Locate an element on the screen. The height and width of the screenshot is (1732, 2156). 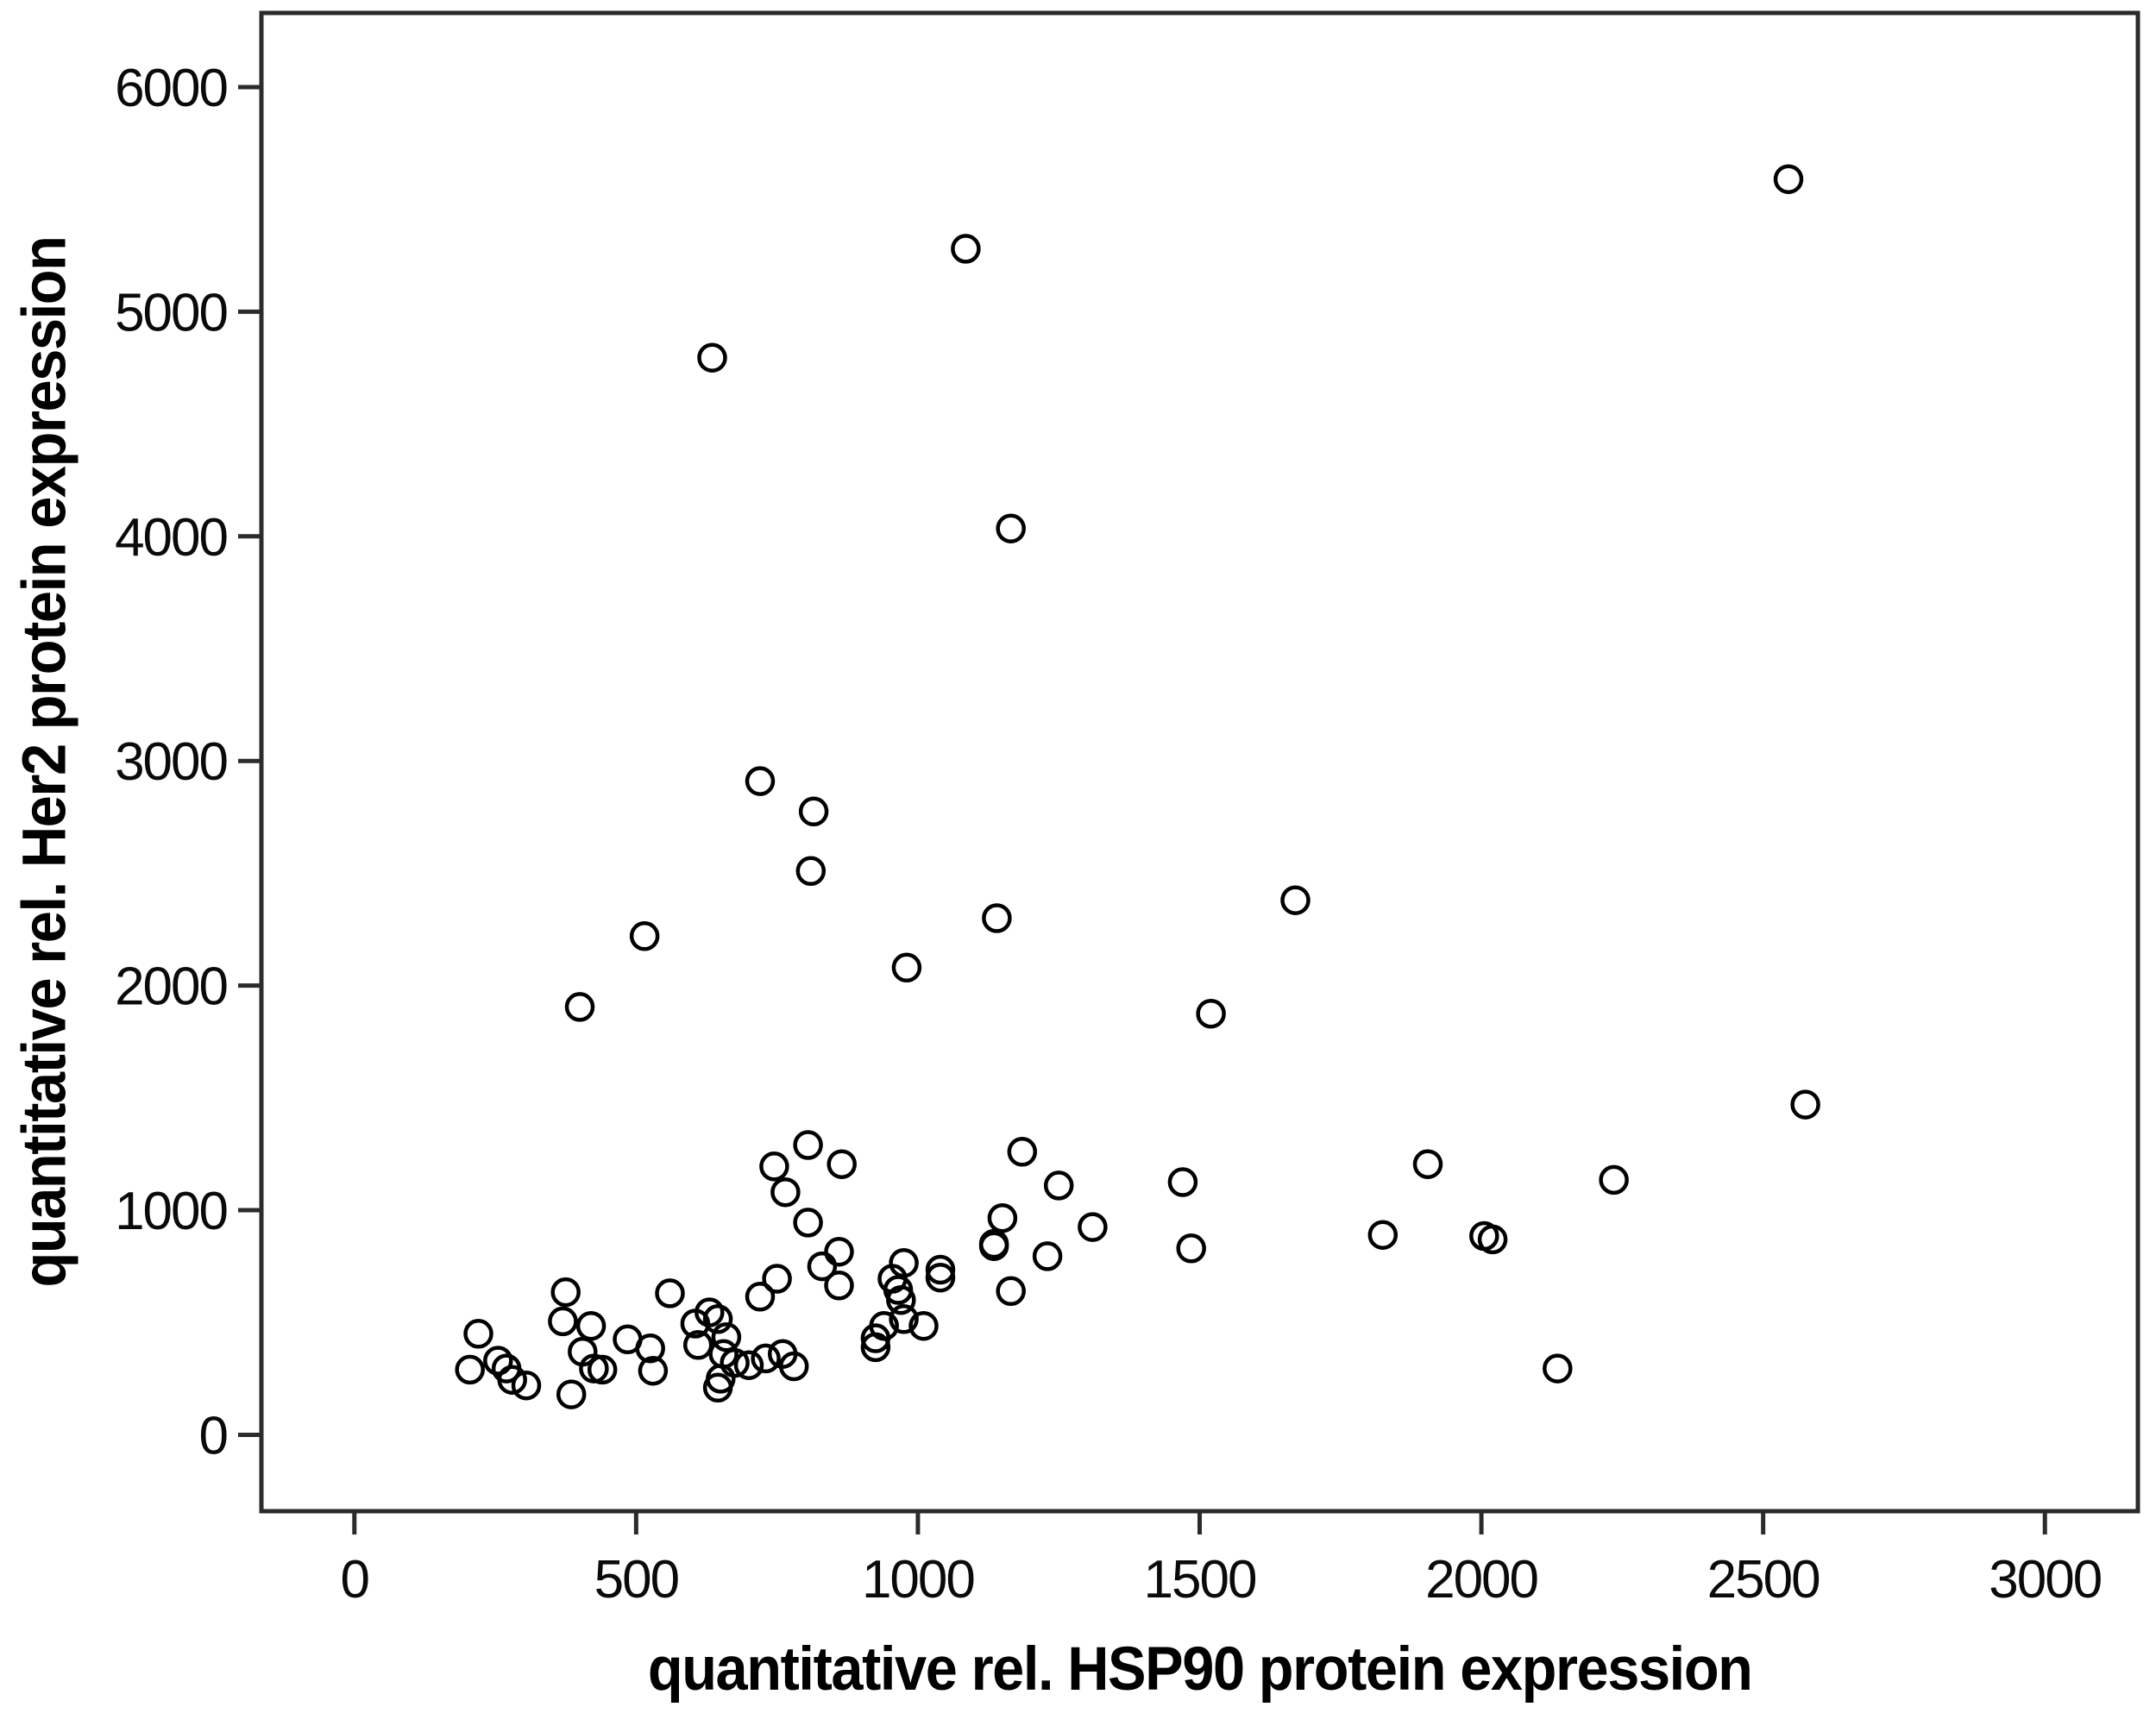
y-tick-label: 2000 is located at coordinates (171, 987).